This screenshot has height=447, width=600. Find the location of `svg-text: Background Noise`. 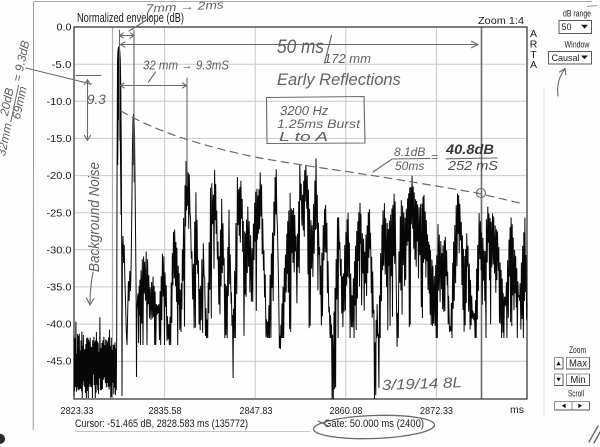

svg-text: Background Noise is located at coordinates (95, 217).